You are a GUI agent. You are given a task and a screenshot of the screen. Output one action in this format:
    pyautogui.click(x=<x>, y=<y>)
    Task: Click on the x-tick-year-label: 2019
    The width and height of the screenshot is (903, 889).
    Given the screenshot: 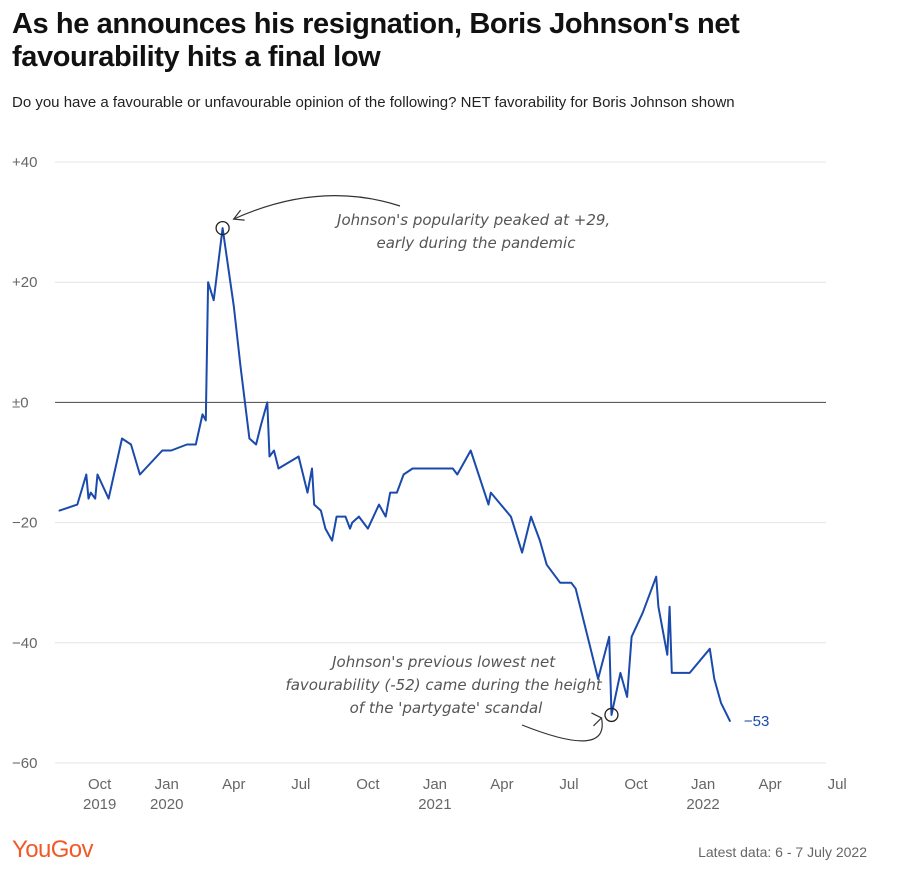 What is the action you would take?
    pyautogui.click(x=99, y=804)
    